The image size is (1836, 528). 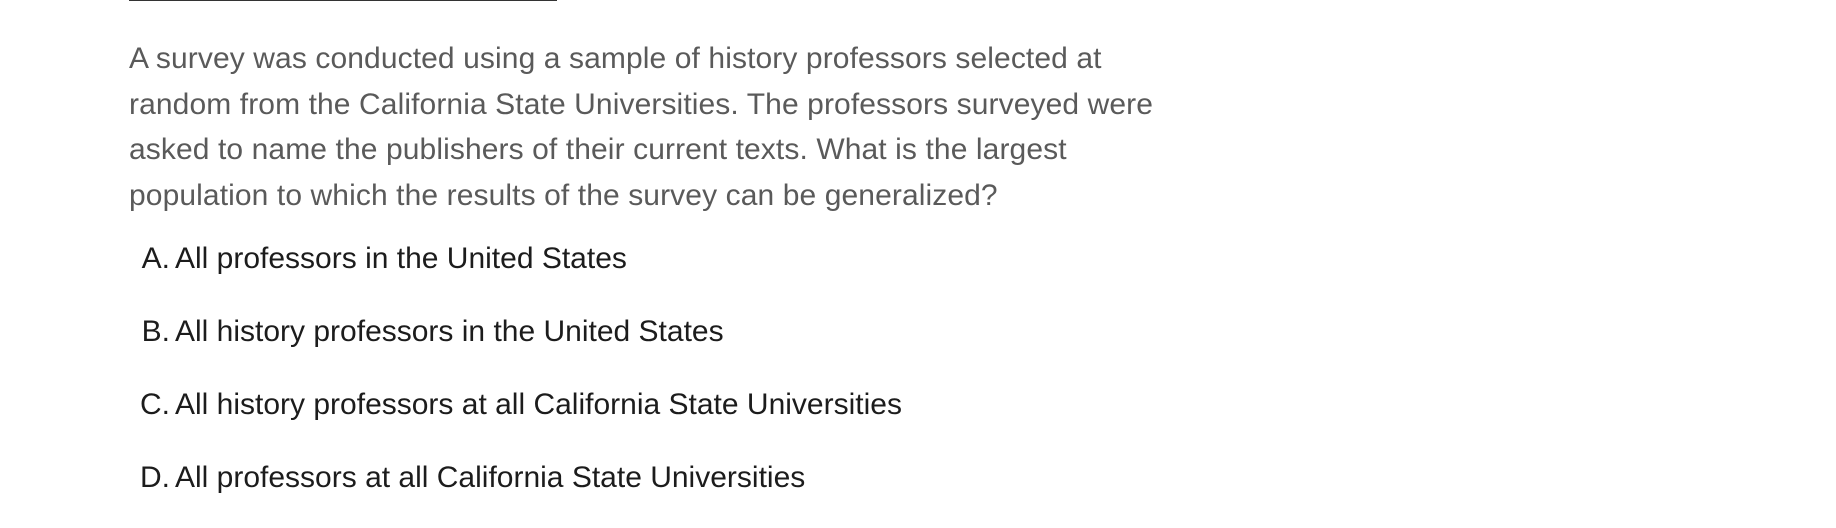 I want to click on top-divider, so click(x=343, y=0).